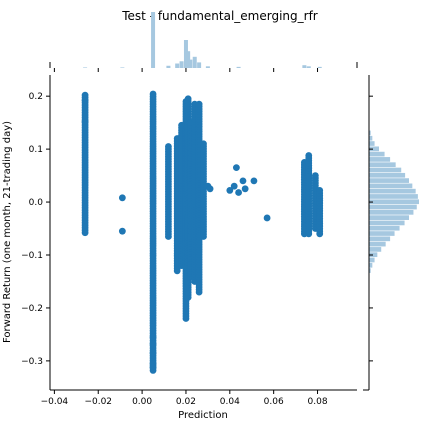 Image resolution: width=432 pixels, height=432 pixels. What do you see at coordinates (36, 150) in the screenshot?
I see `y-tick-label: 0.1` at bounding box center [36, 150].